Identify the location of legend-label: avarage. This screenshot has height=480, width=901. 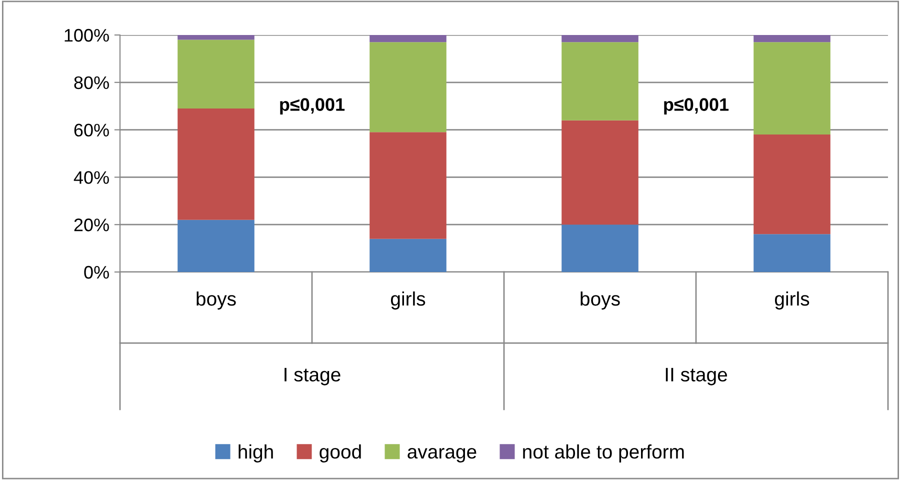
(442, 455).